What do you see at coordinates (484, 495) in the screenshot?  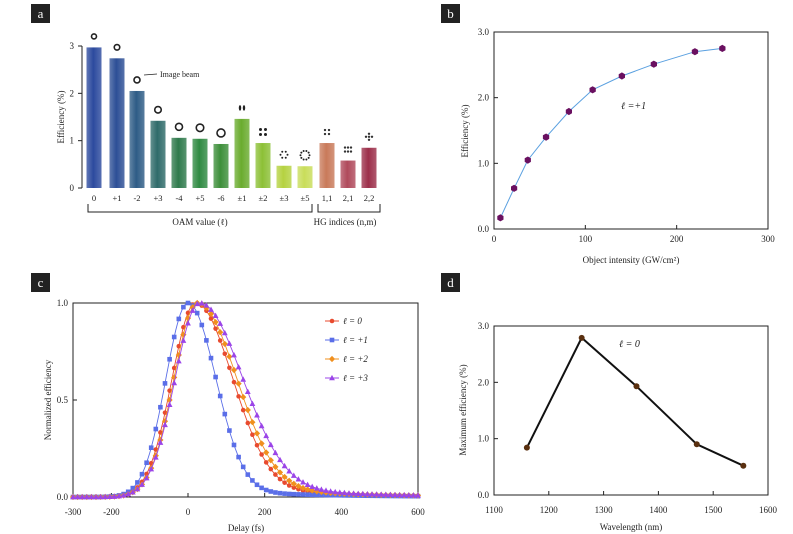 I see `d-y-tick-label: 0.0` at bounding box center [484, 495].